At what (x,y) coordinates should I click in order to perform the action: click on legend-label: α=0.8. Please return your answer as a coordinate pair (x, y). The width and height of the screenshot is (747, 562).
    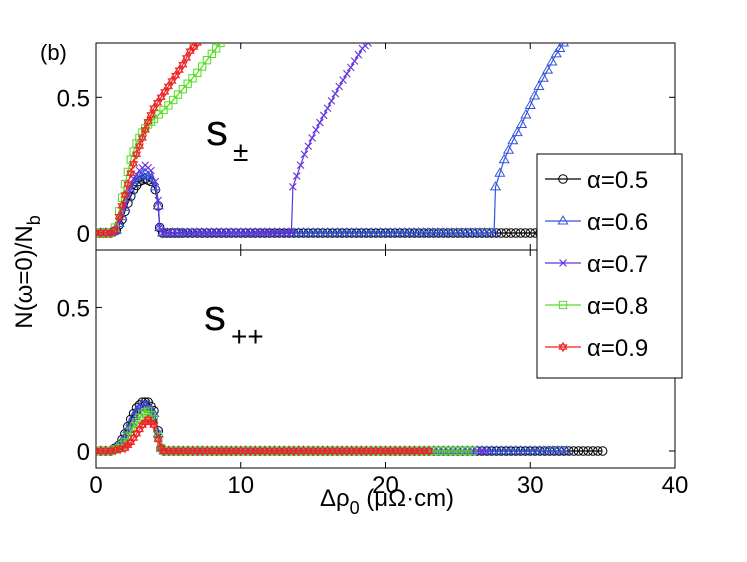
    Looking at the image, I should click on (617, 306).